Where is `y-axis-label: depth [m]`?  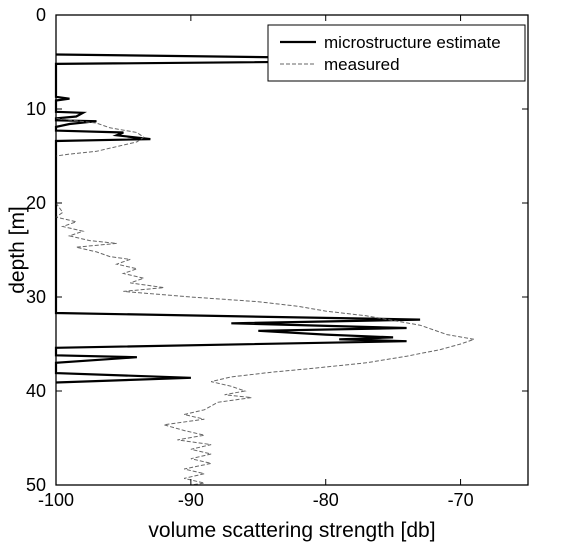 y-axis-label: depth [m] is located at coordinates (17, 250).